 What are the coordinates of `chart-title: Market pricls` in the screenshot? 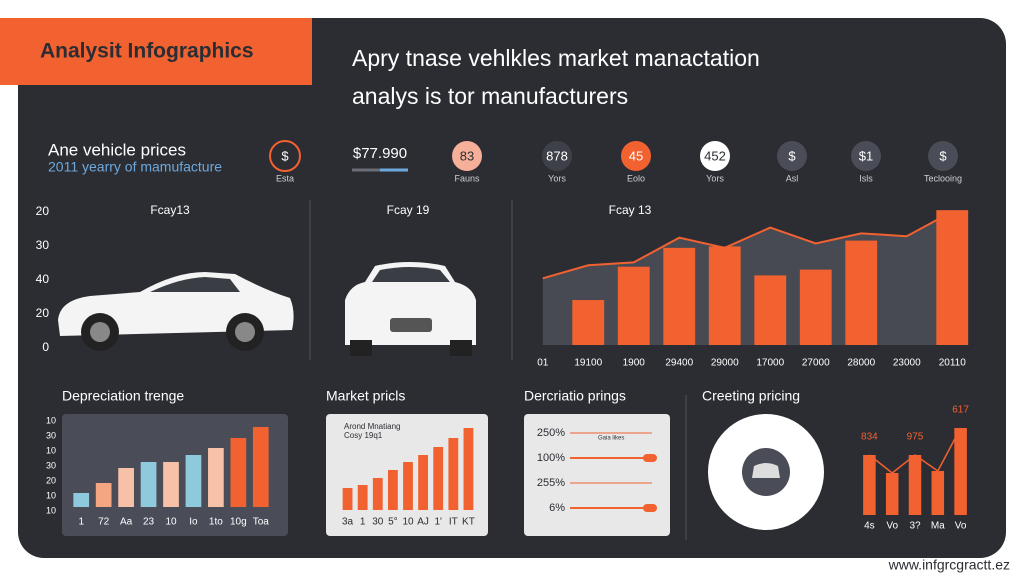 It's located at (365, 396).